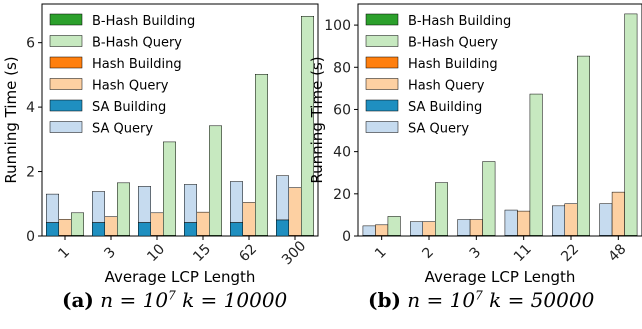  What do you see at coordinates (30, 173) in the screenshot?
I see `y-tick-label: 2` at bounding box center [30, 173].